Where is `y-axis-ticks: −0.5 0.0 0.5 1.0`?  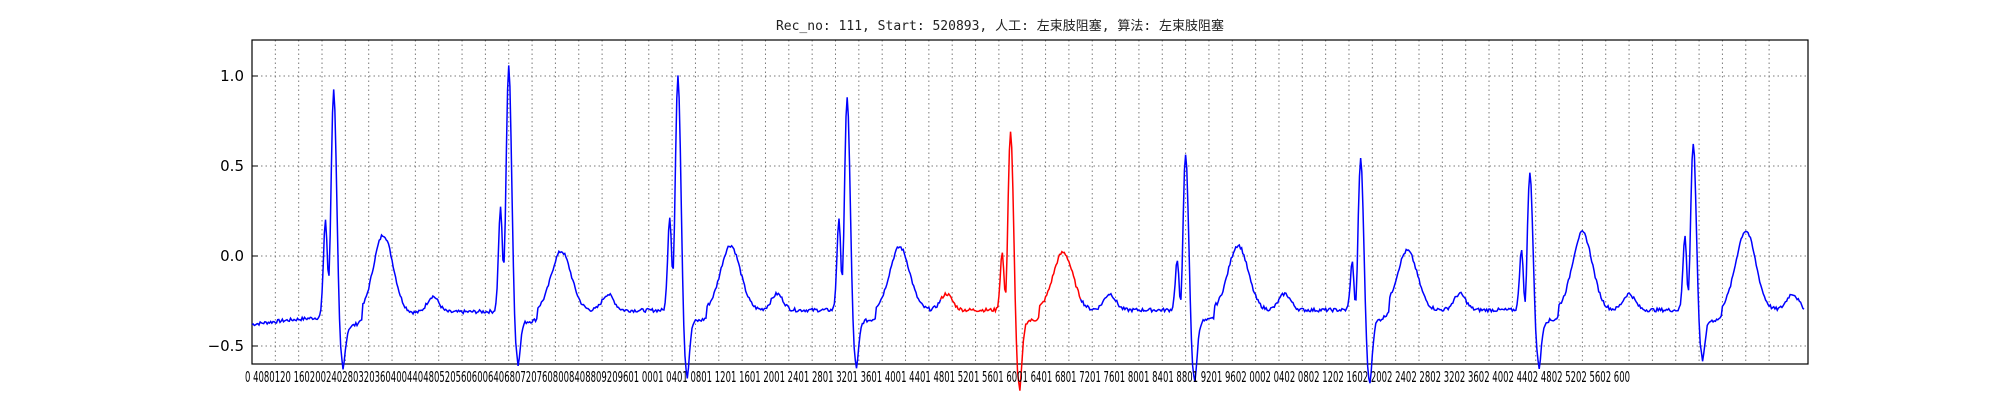
y-axis-ticks: −0.5 0.0 0.5 1.0 is located at coordinates (226, 211).